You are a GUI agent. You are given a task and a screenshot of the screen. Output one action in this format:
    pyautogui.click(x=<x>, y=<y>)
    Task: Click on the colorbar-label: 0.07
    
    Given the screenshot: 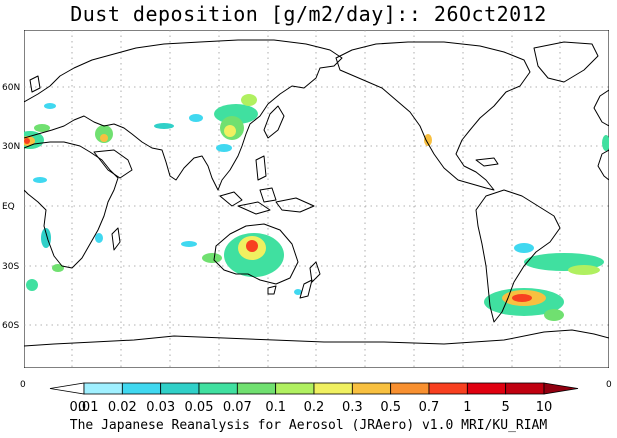 What is the action you would take?
    pyautogui.click(x=237, y=407)
    